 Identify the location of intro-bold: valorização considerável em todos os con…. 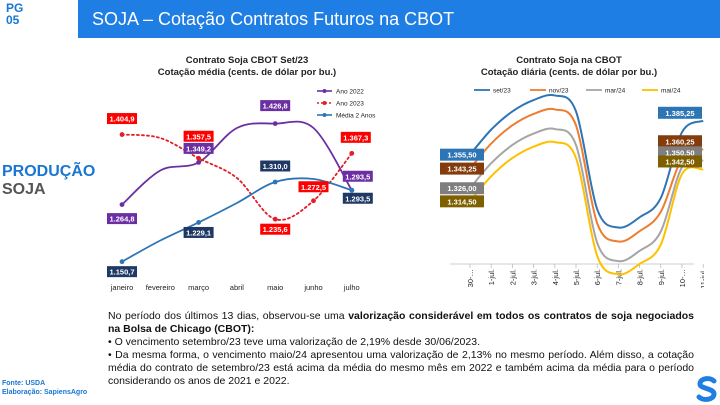
(401, 322).